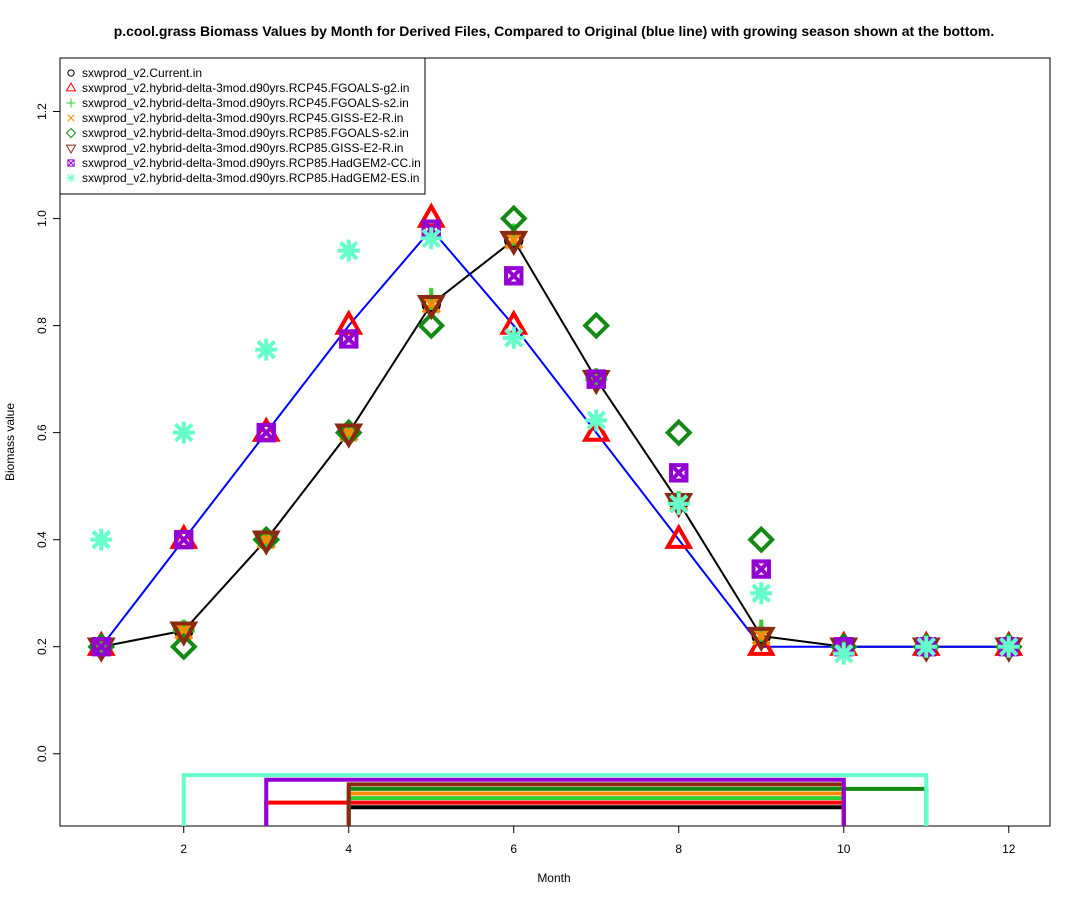  Describe the element at coordinates (142, 73) in the screenshot. I see `legend-entry-label: sxwprod_v2.Current.in` at that location.